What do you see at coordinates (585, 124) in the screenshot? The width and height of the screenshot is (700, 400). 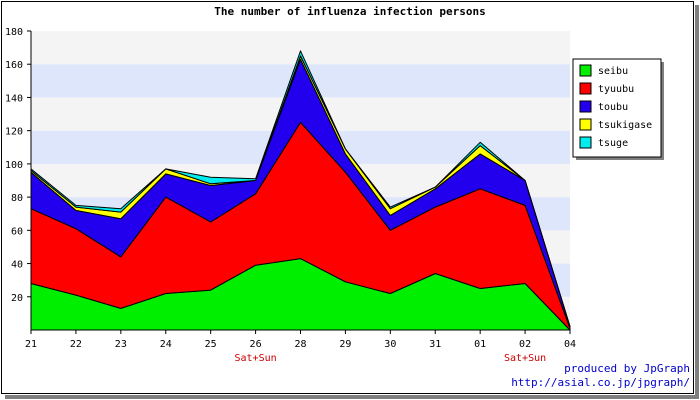 I see `legend-swatch-tsukigase` at bounding box center [585, 124].